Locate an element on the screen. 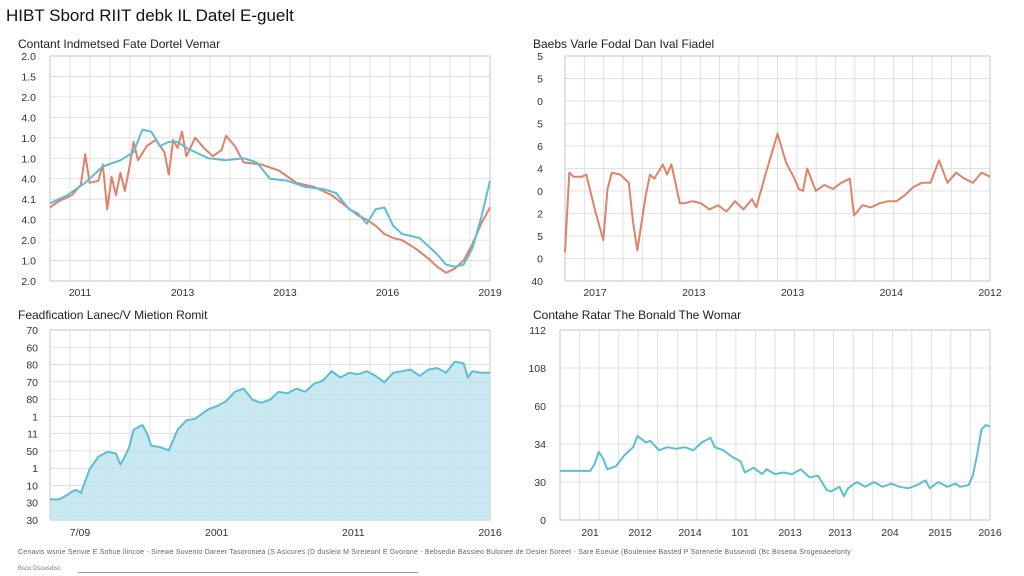  footer-note-secondary: Bscu Dsousdisc is located at coordinates (39, 569).